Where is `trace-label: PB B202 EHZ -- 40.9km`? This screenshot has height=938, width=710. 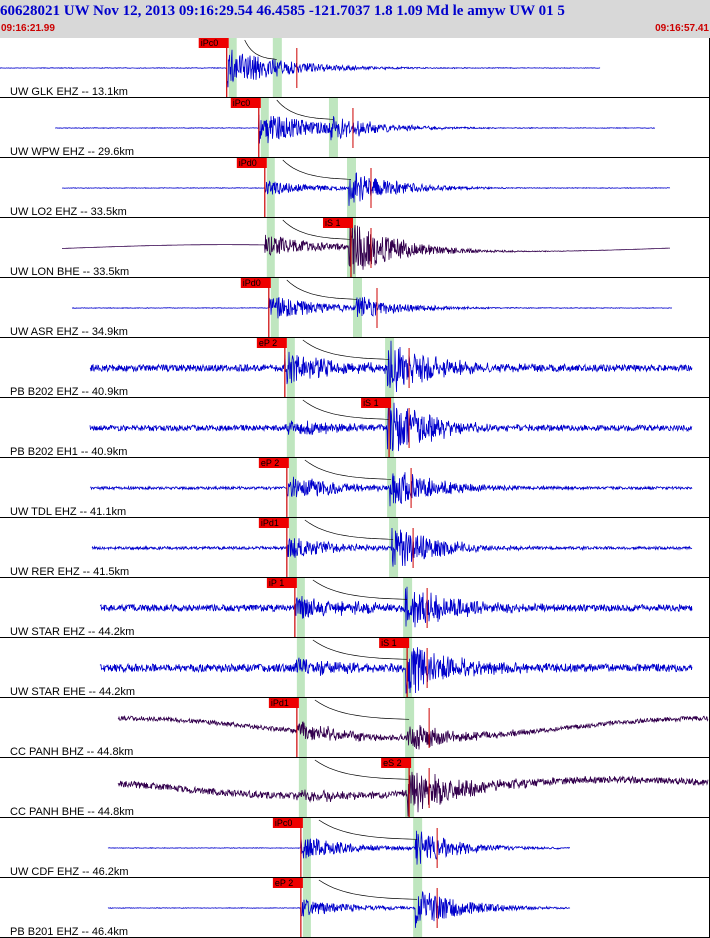 trace-label: PB B202 EHZ -- 40.9km is located at coordinates (69, 392).